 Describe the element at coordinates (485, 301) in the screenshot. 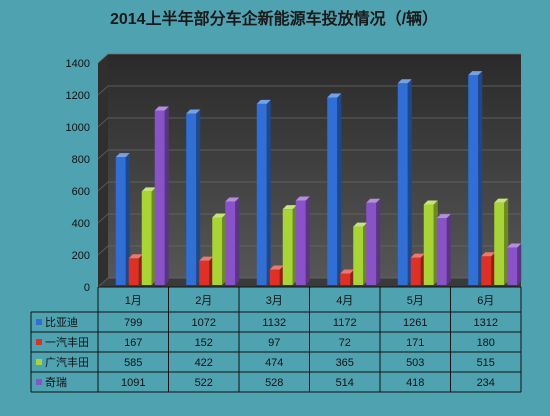

I see `x-tick-label: 6月` at that location.